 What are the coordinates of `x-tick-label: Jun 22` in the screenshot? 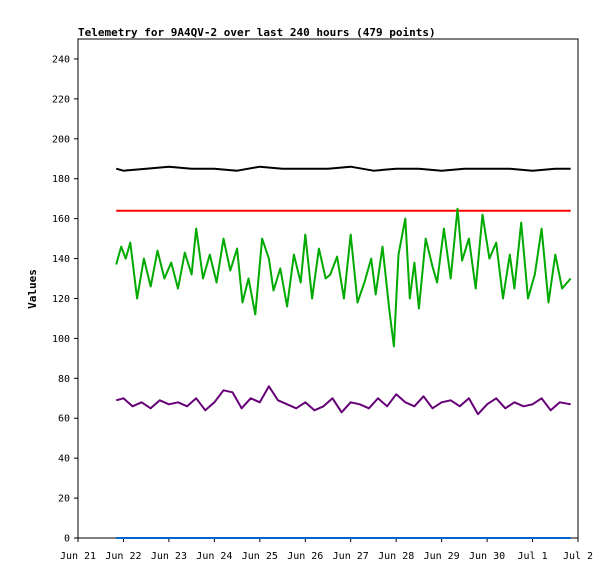 It's located at (123, 556).